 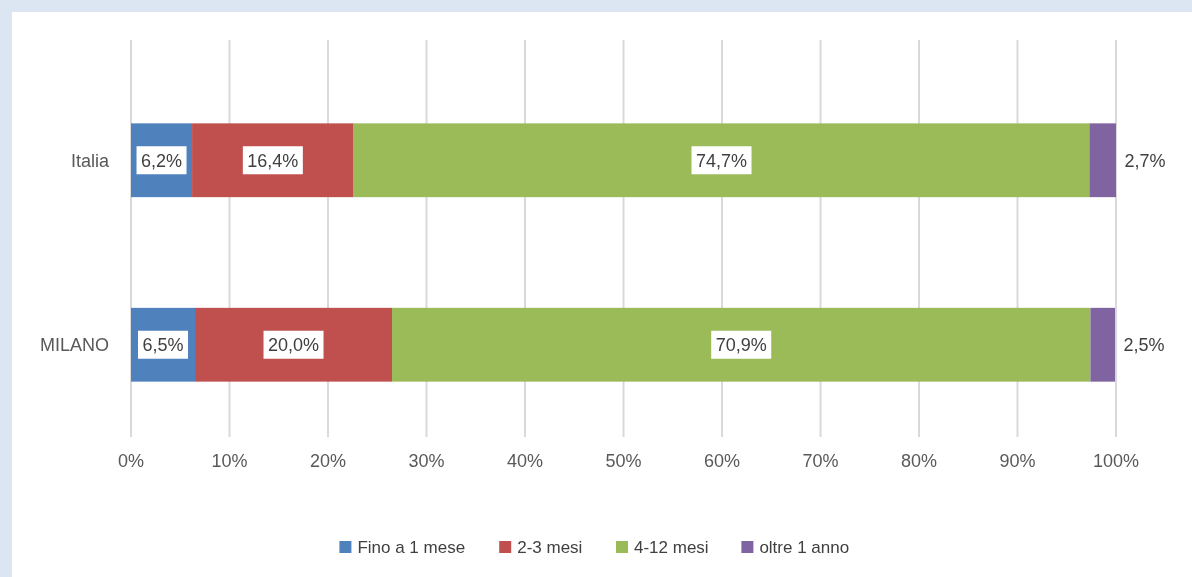 What do you see at coordinates (426, 461) in the screenshot?
I see `x-tick-label: 30%` at bounding box center [426, 461].